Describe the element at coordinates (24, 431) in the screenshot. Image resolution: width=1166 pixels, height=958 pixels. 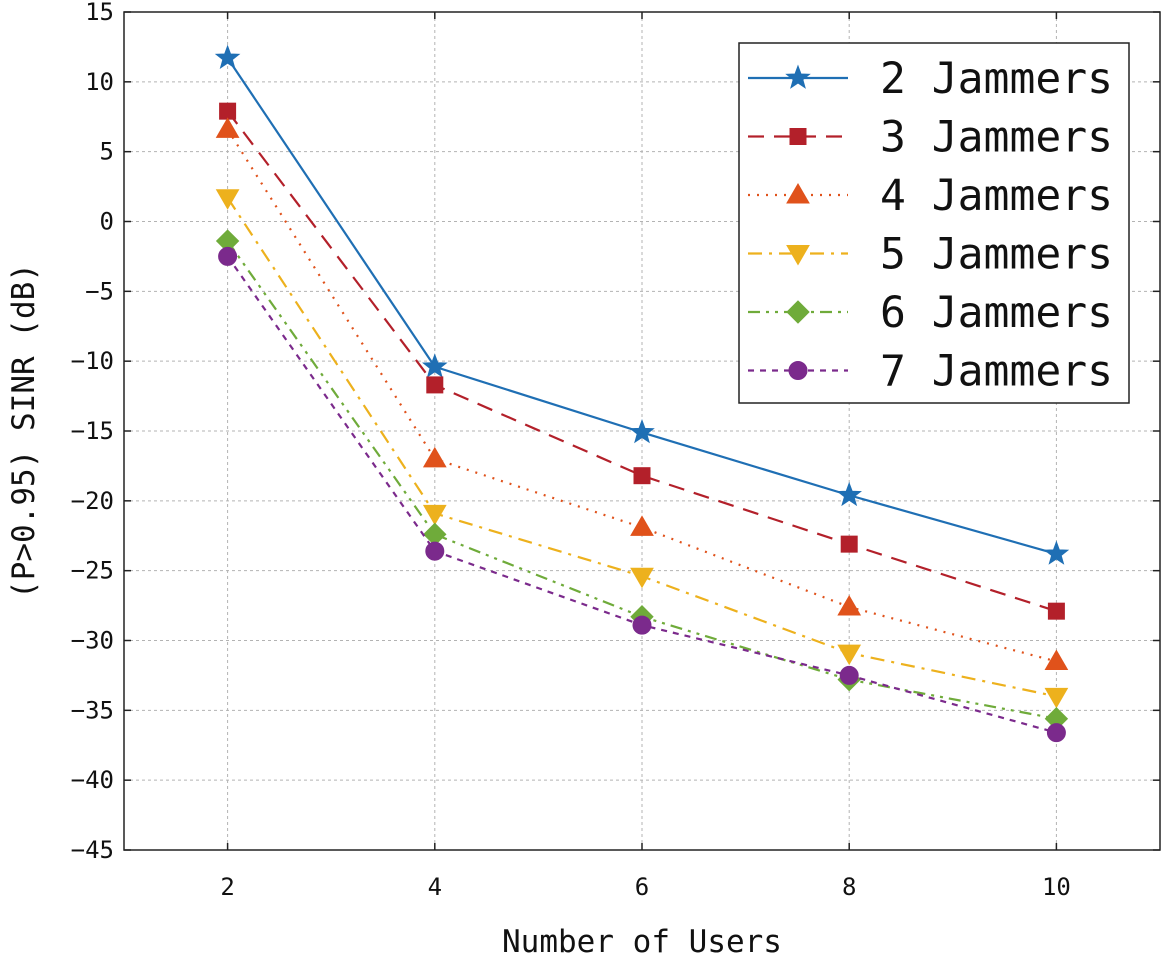
I see `y-axis-title: (P>0.95) SINR (dB)` at that location.